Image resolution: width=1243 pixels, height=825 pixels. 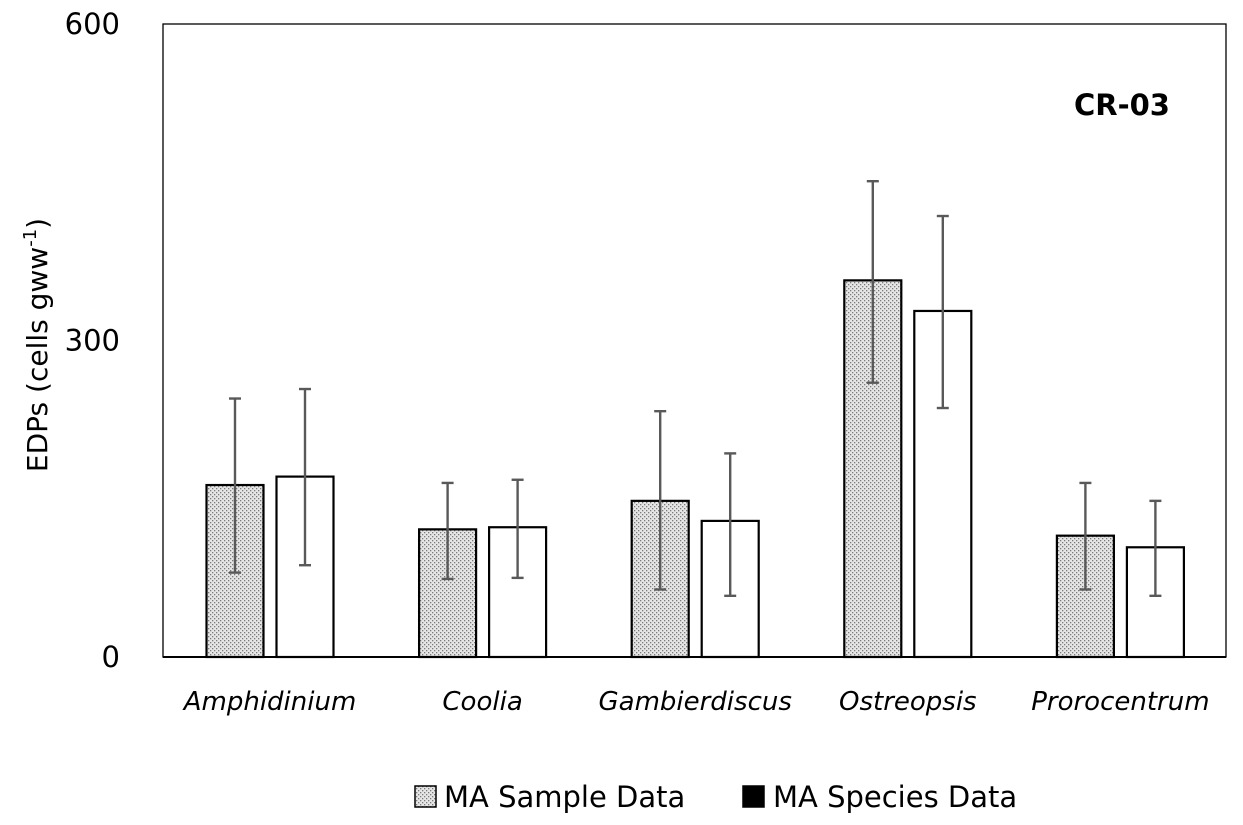 I want to click on legend-label-sample: MA Sample Data, so click(x=564, y=797).